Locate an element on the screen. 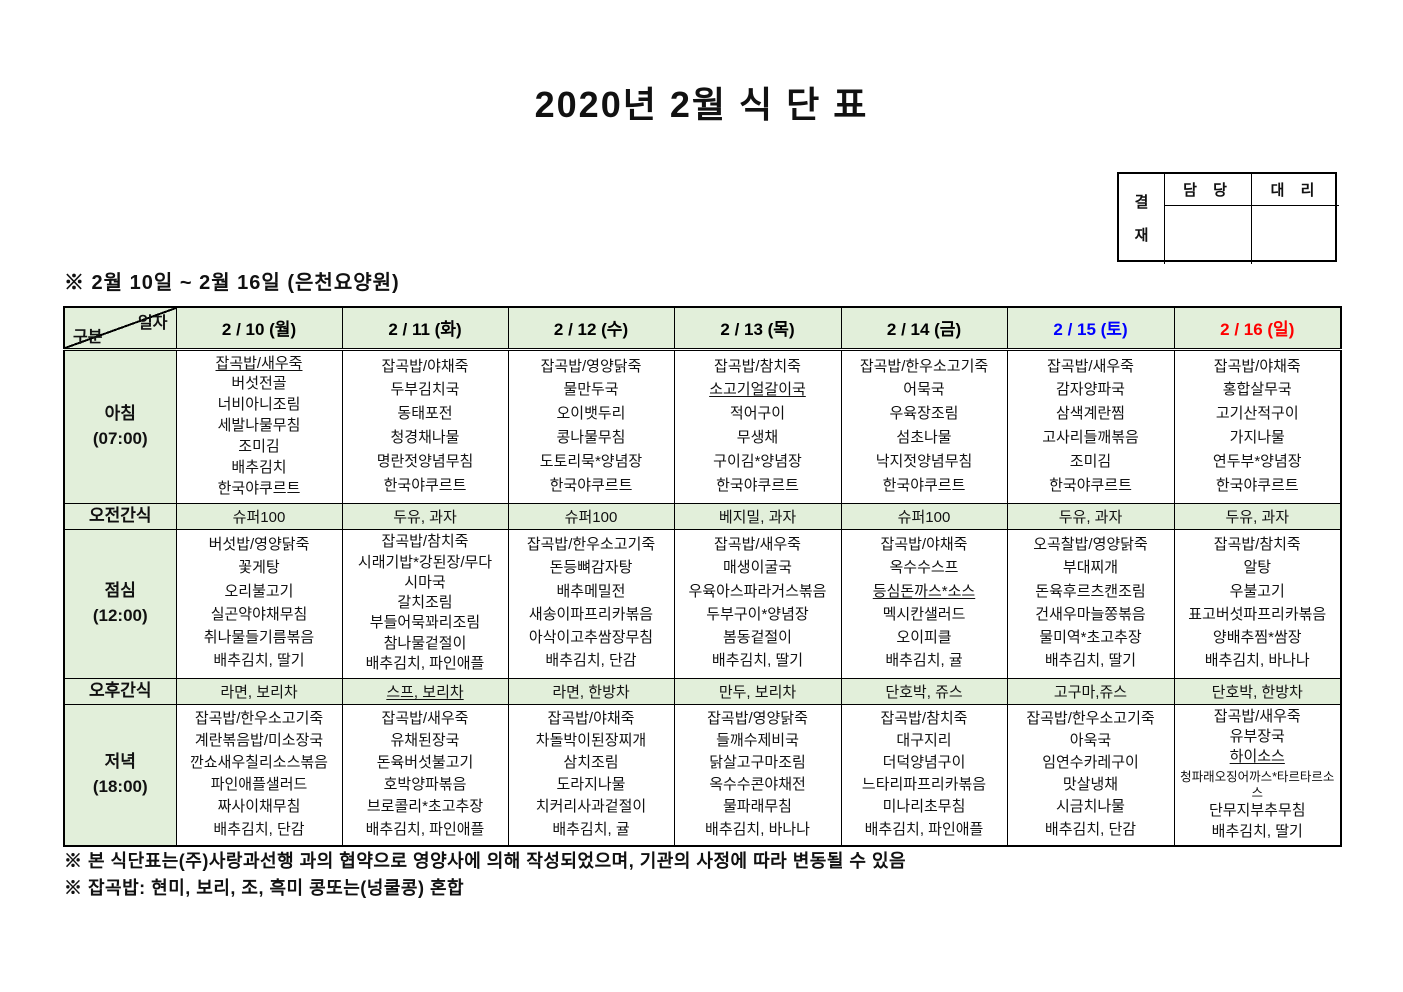  menu-item: 단무지부추무침 is located at coordinates (1257, 811).